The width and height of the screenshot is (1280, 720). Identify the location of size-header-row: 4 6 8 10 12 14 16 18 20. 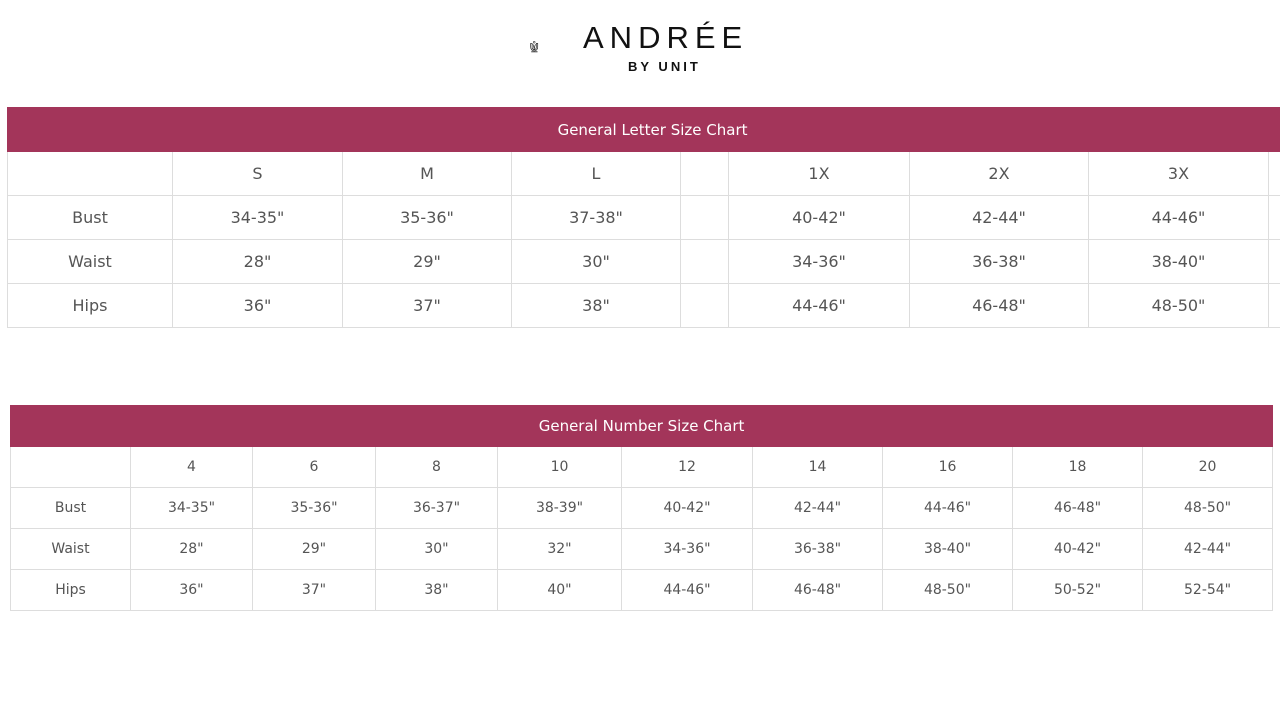
(642, 467).